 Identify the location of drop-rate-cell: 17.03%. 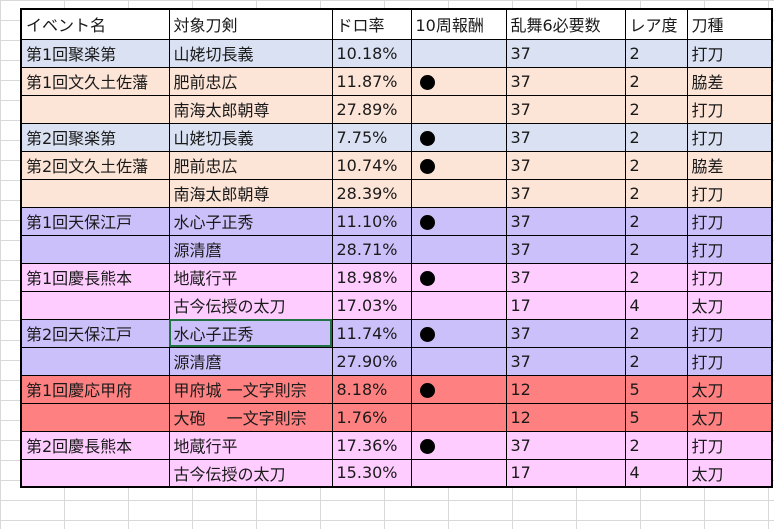
(371, 305).